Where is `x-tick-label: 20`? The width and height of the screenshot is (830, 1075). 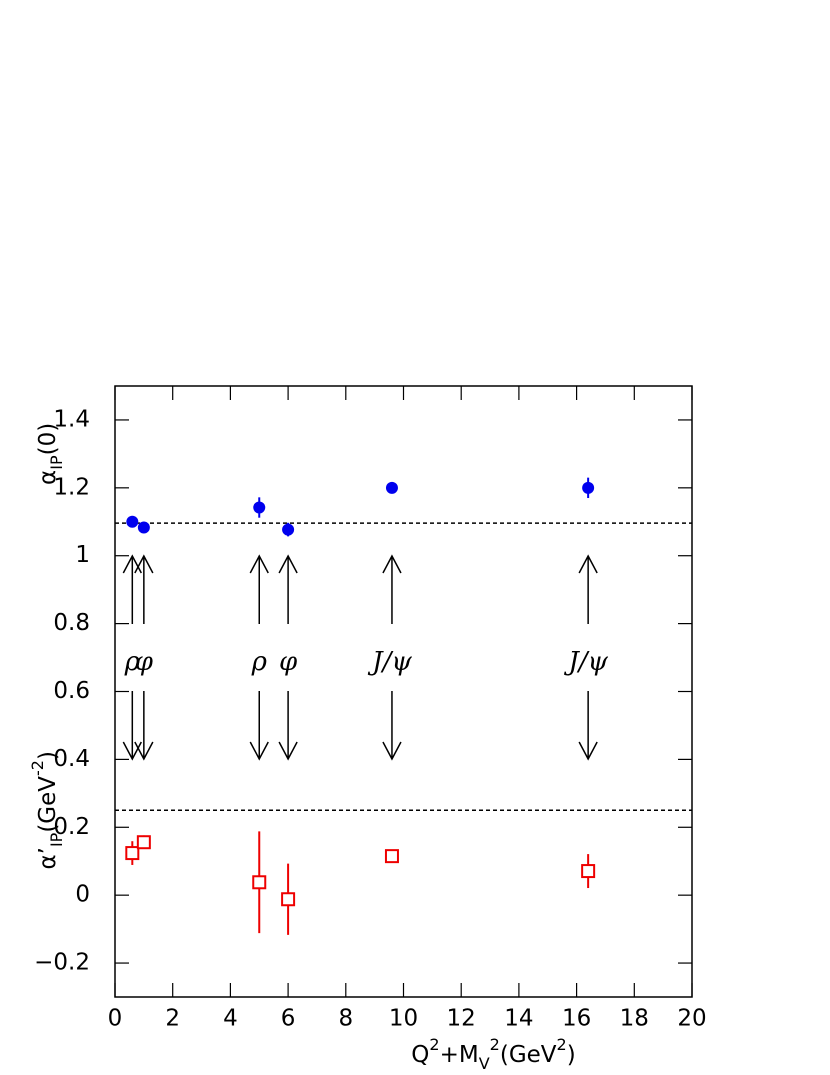
x-tick-label: 20 is located at coordinates (691, 1019).